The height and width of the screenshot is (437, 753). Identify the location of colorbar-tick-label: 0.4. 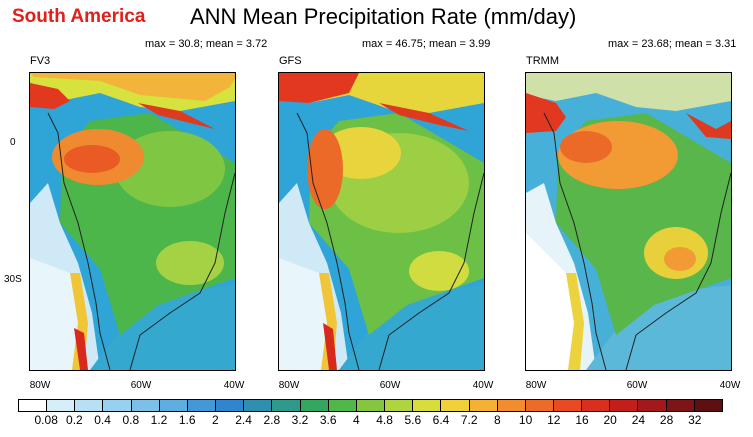
(102, 420).